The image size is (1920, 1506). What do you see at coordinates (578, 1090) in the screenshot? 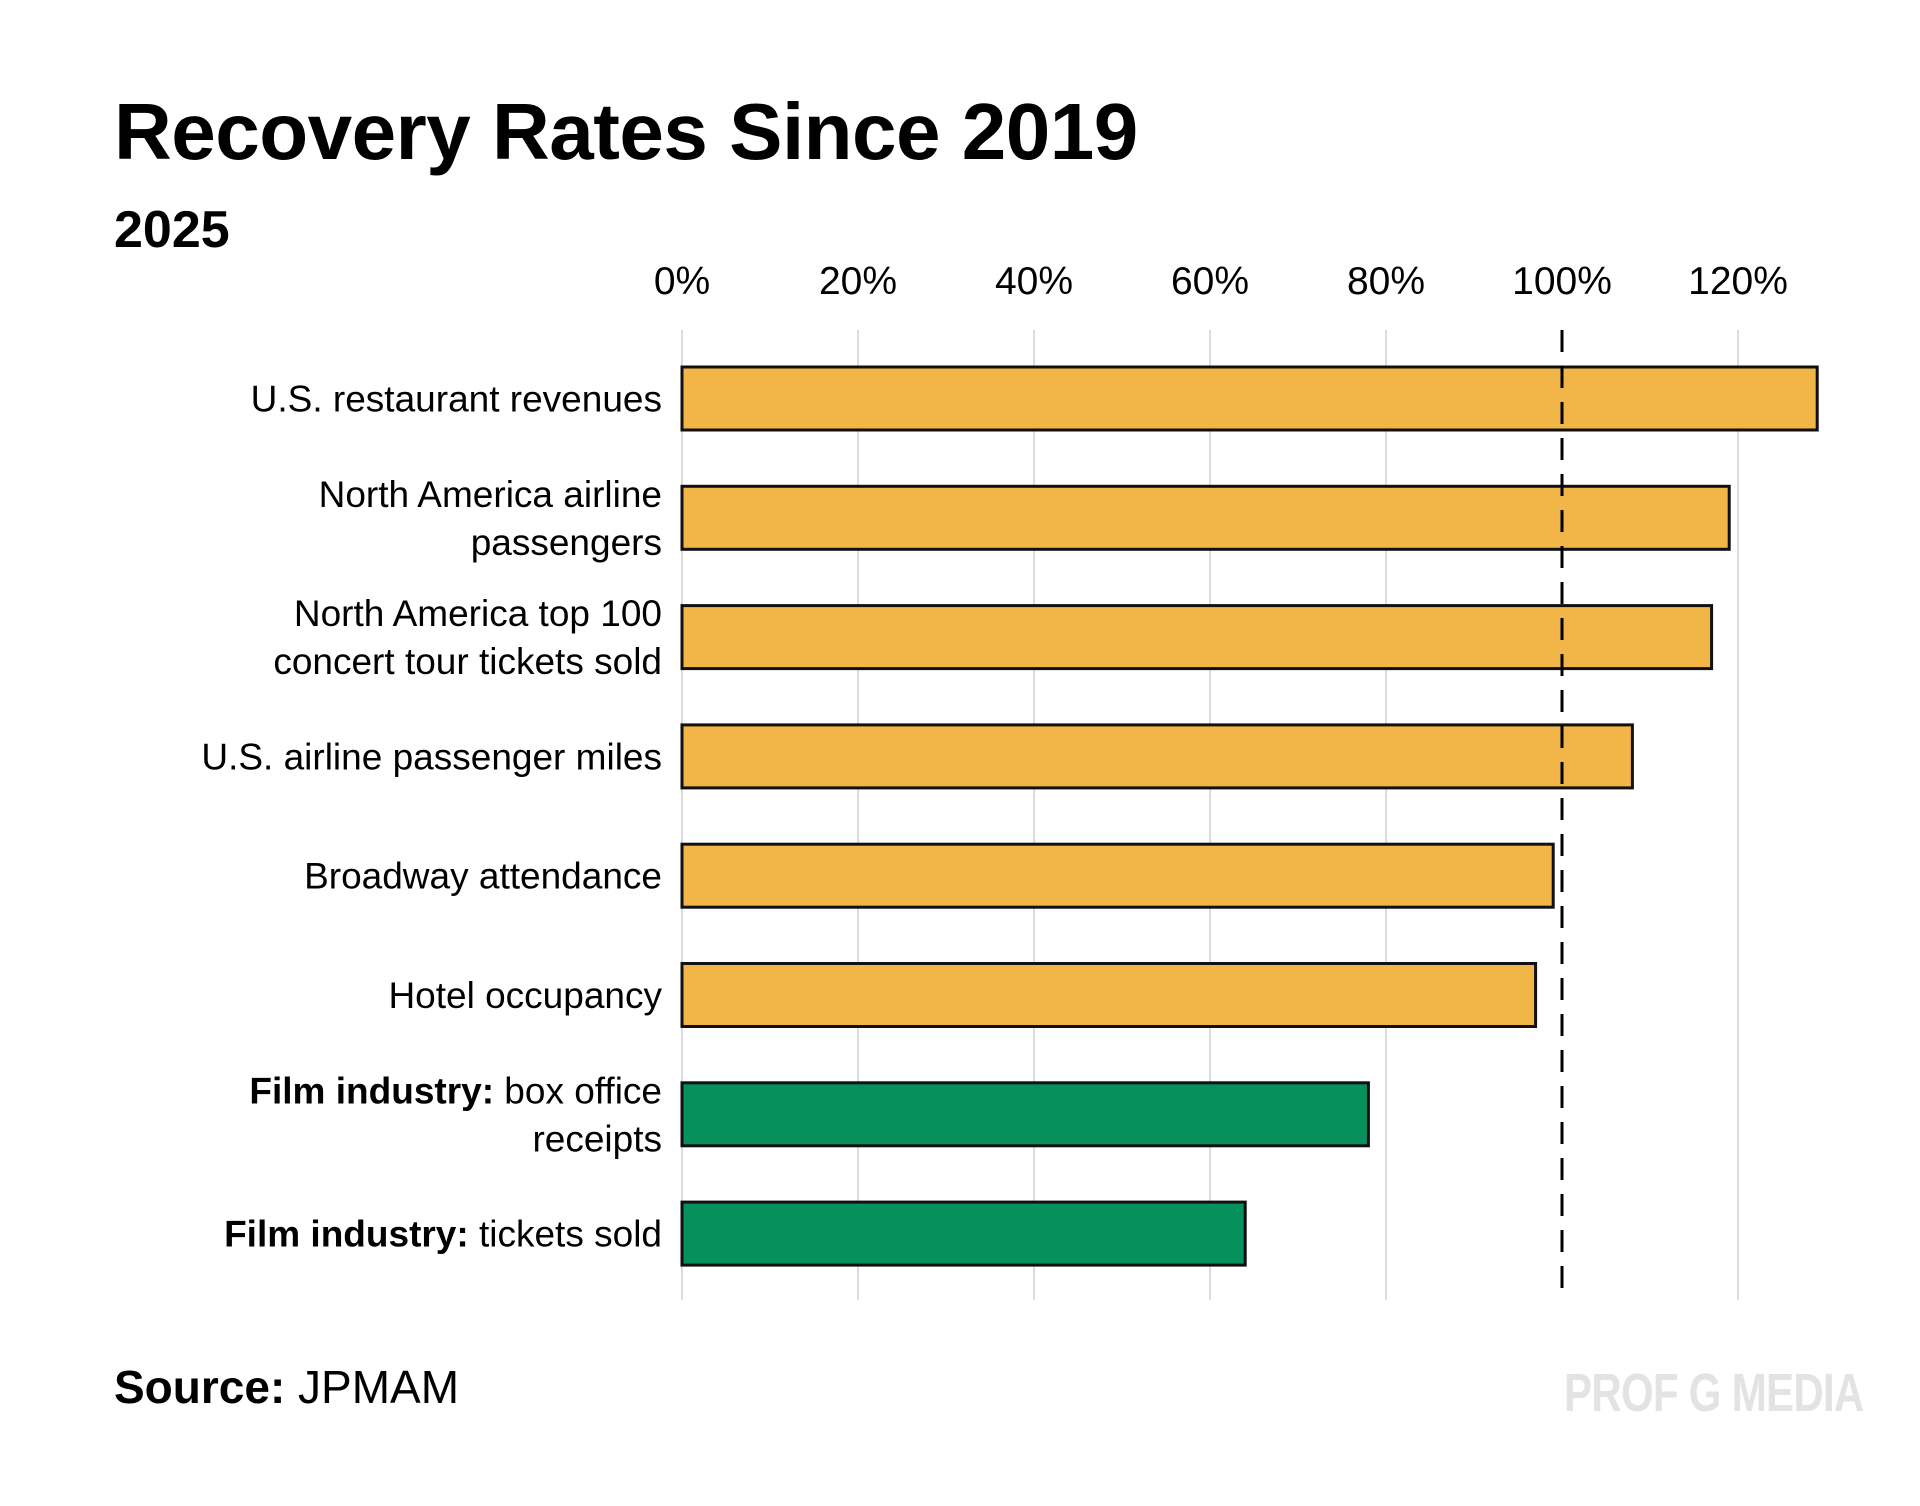
I see `category-label-rest: box office` at bounding box center [578, 1090].